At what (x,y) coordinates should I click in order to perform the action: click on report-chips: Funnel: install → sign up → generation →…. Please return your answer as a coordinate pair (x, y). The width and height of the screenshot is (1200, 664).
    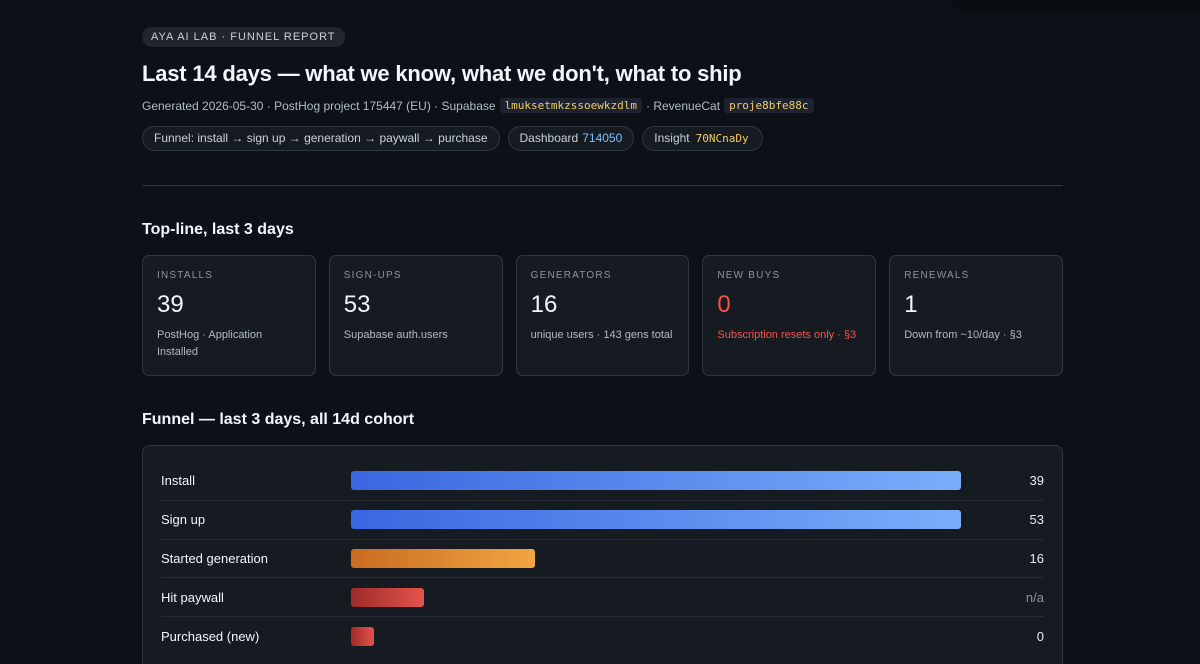
    Looking at the image, I should click on (602, 138).